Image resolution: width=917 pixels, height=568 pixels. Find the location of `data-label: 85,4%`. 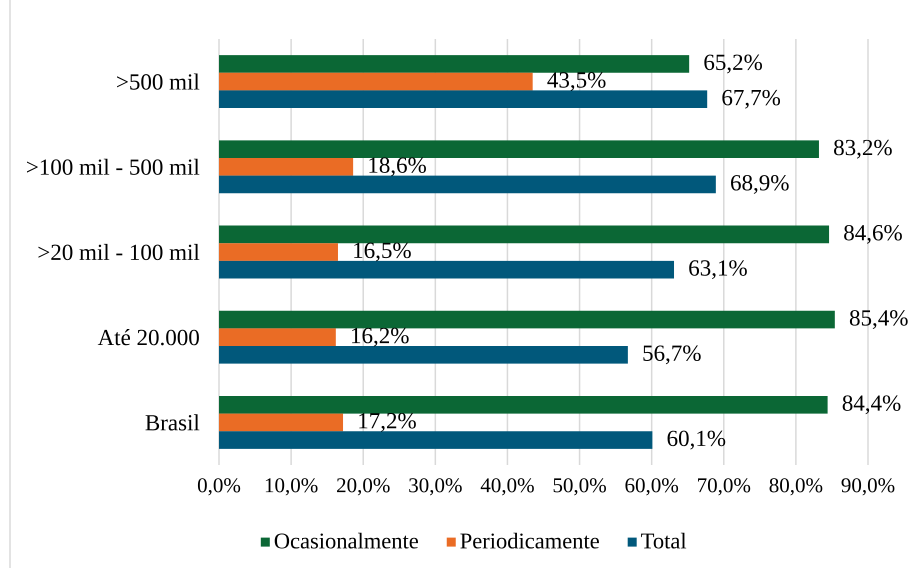

data-label: 85,4% is located at coordinates (879, 319).